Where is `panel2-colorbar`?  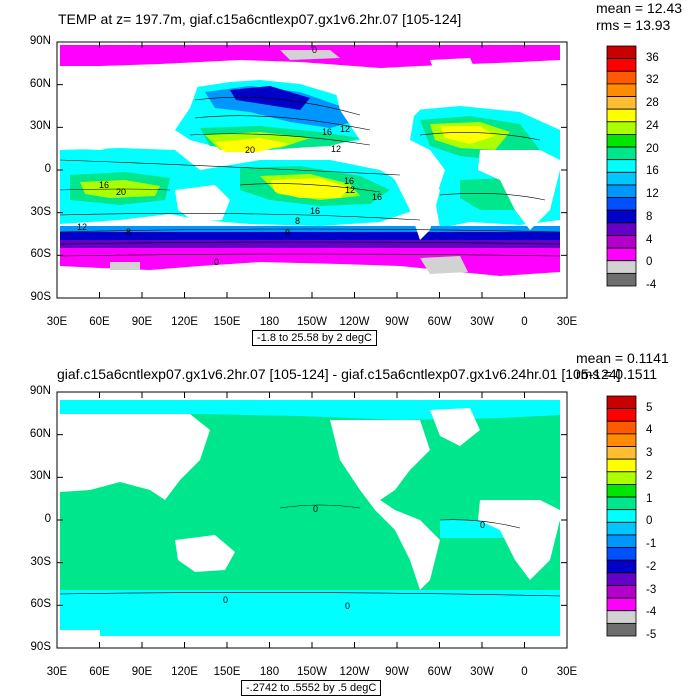 panel2-colorbar is located at coordinates (621, 516).